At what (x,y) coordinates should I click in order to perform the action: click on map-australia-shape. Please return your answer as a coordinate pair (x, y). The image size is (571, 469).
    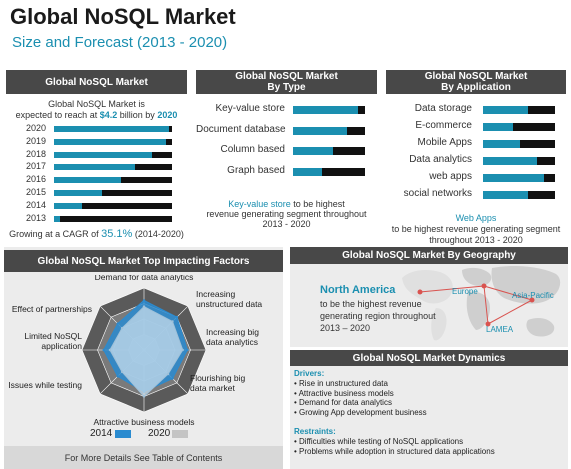
    Looking at the image, I should click on (540, 327).